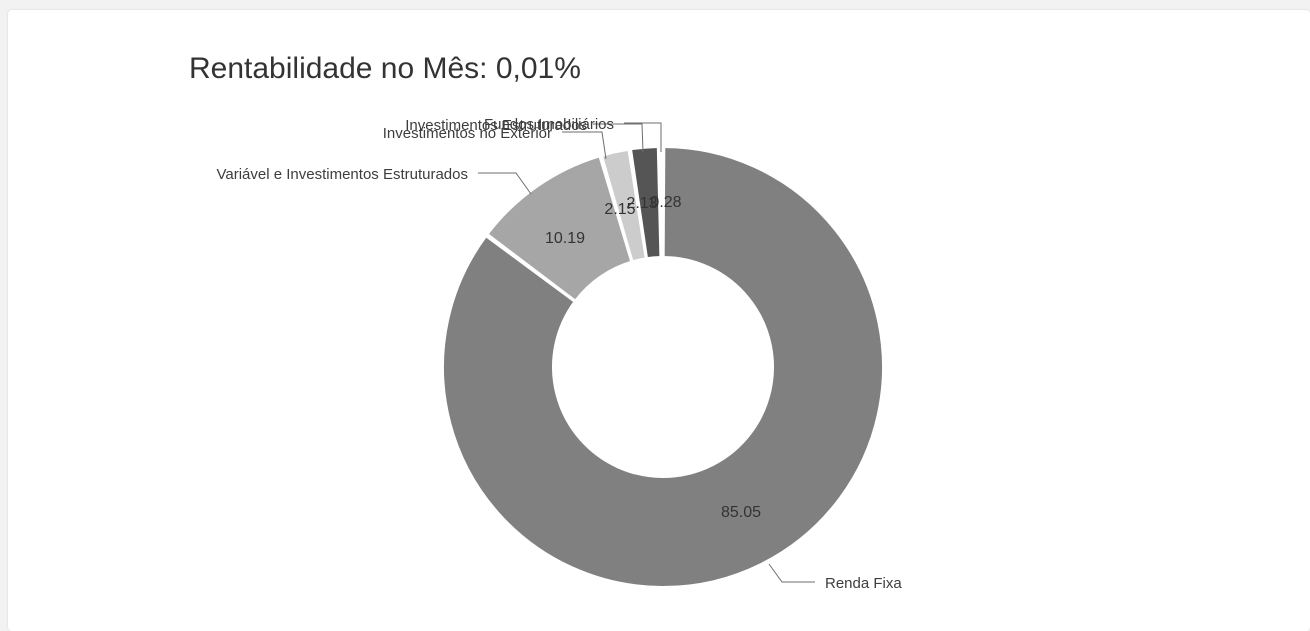 The height and width of the screenshot is (631, 1310). Describe the element at coordinates (665, 202) in the screenshot. I see `data-label-fundos-imobiliarios: 0.28` at that location.